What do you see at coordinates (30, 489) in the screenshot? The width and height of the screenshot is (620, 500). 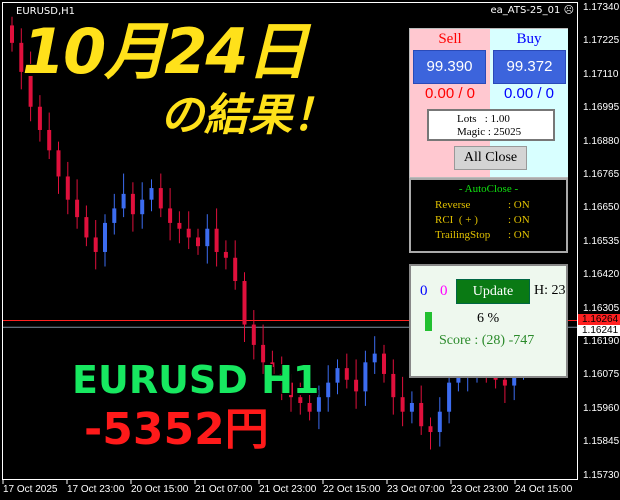 I see `time-tick: 17 Oct 2025` at bounding box center [30, 489].